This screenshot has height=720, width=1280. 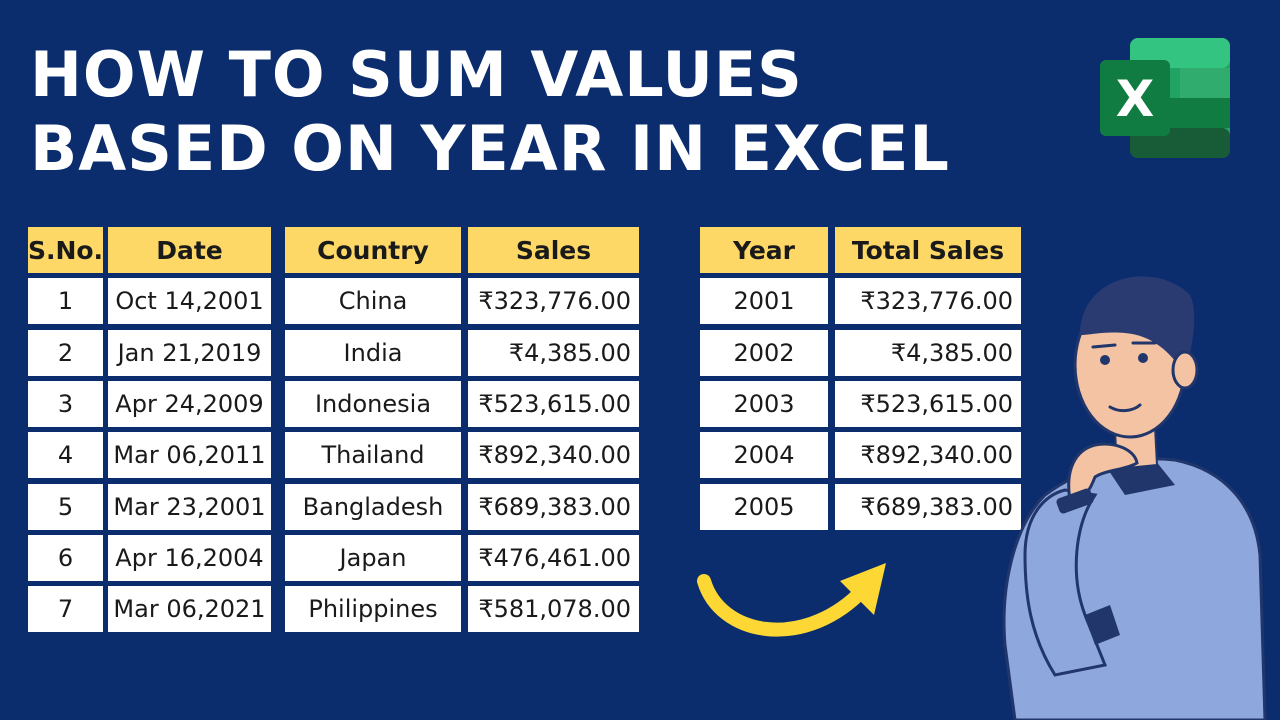 I want to click on yearly-total-table-data-cell: 2005, so click(x=764, y=507).